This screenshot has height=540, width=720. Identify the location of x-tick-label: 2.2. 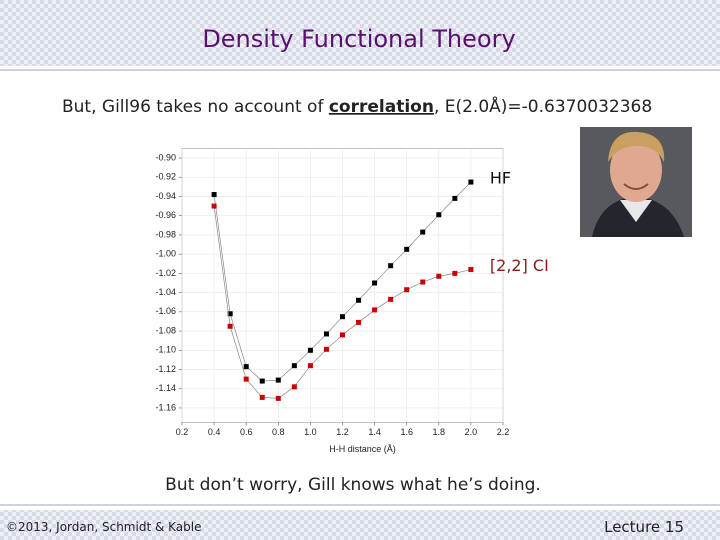
(503, 432).